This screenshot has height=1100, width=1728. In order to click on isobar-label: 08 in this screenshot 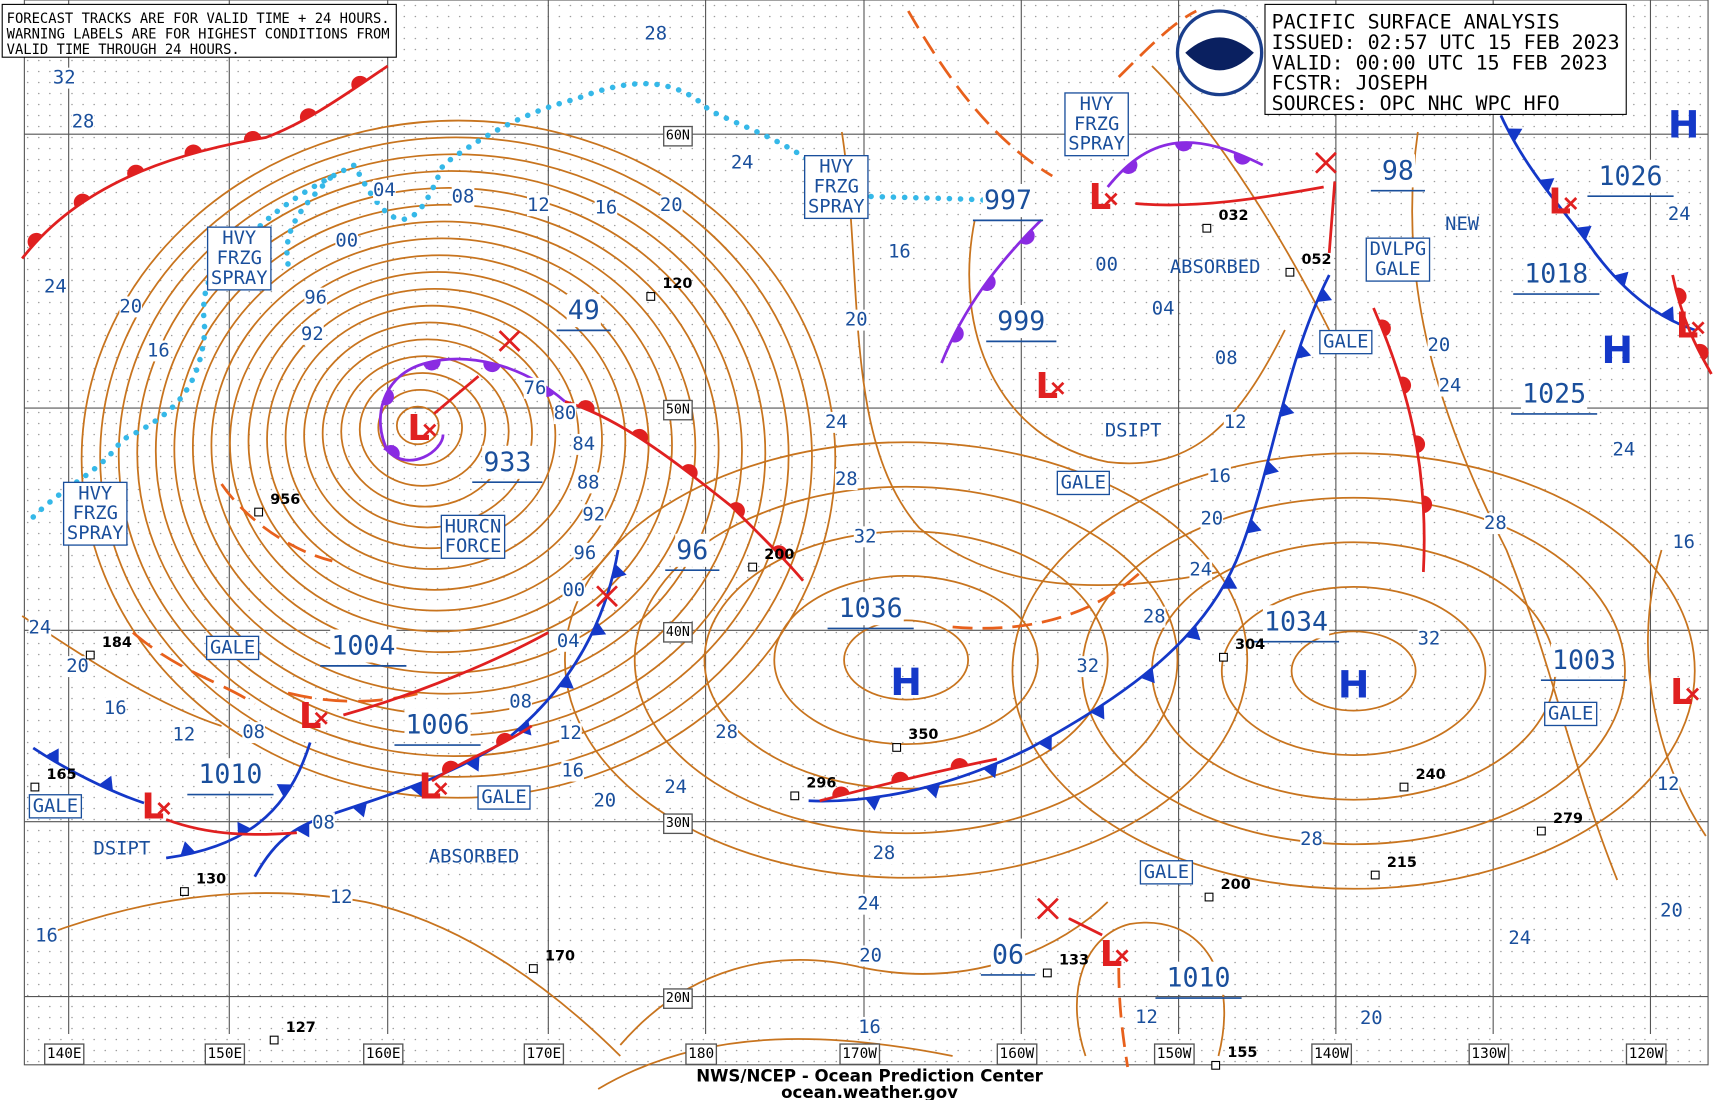, I will do `click(253, 732)`.